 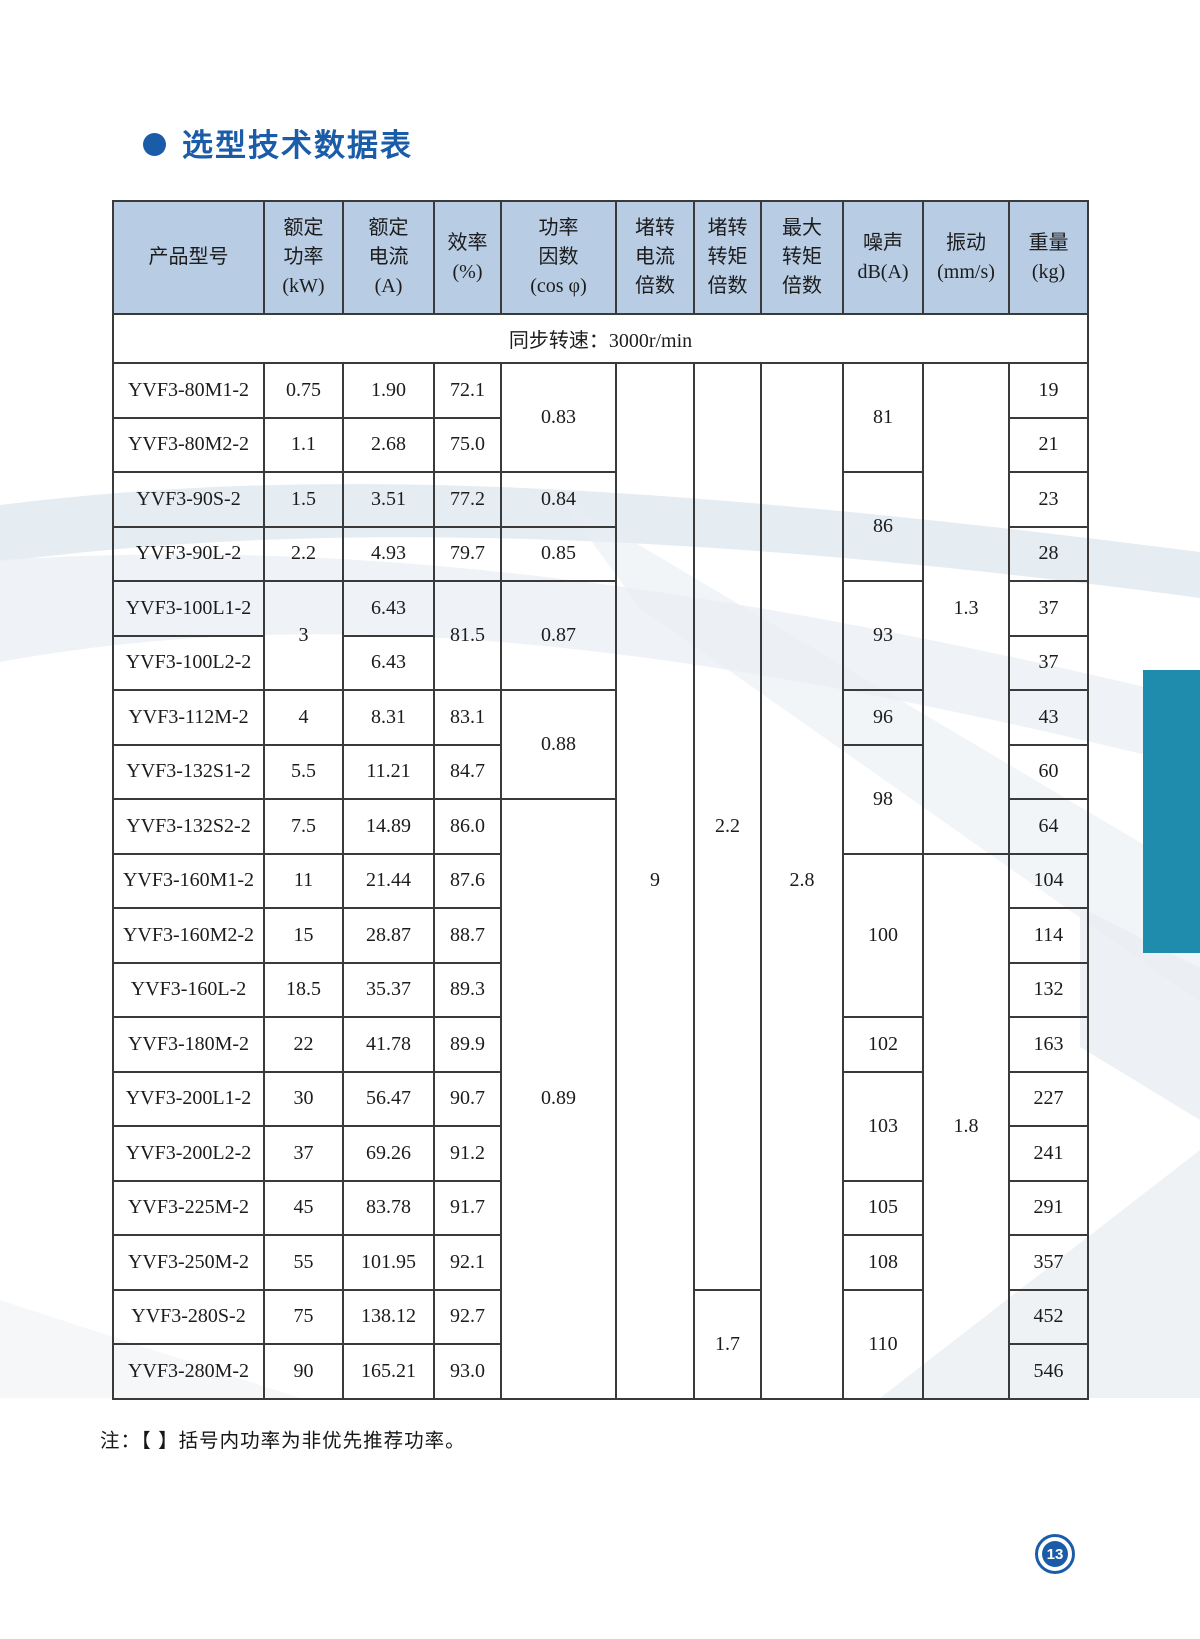 I want to click on cell: 114, so click(x=1048, y=935).